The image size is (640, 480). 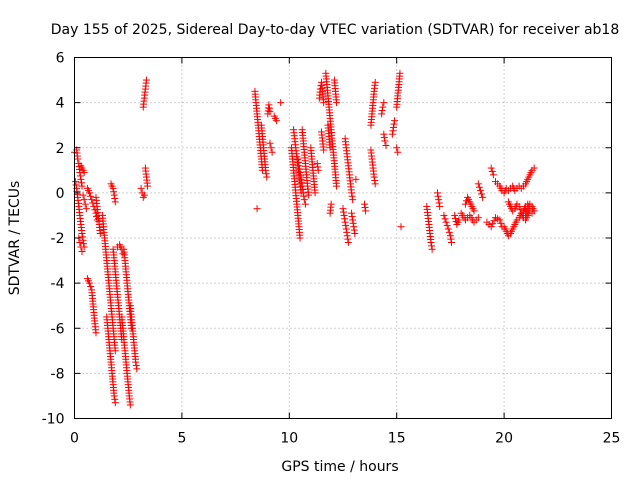 What do you see at coordinates (60, 59) in the screenshot?
I see `y-tick-label: 6` at bounding box center [60, 59].